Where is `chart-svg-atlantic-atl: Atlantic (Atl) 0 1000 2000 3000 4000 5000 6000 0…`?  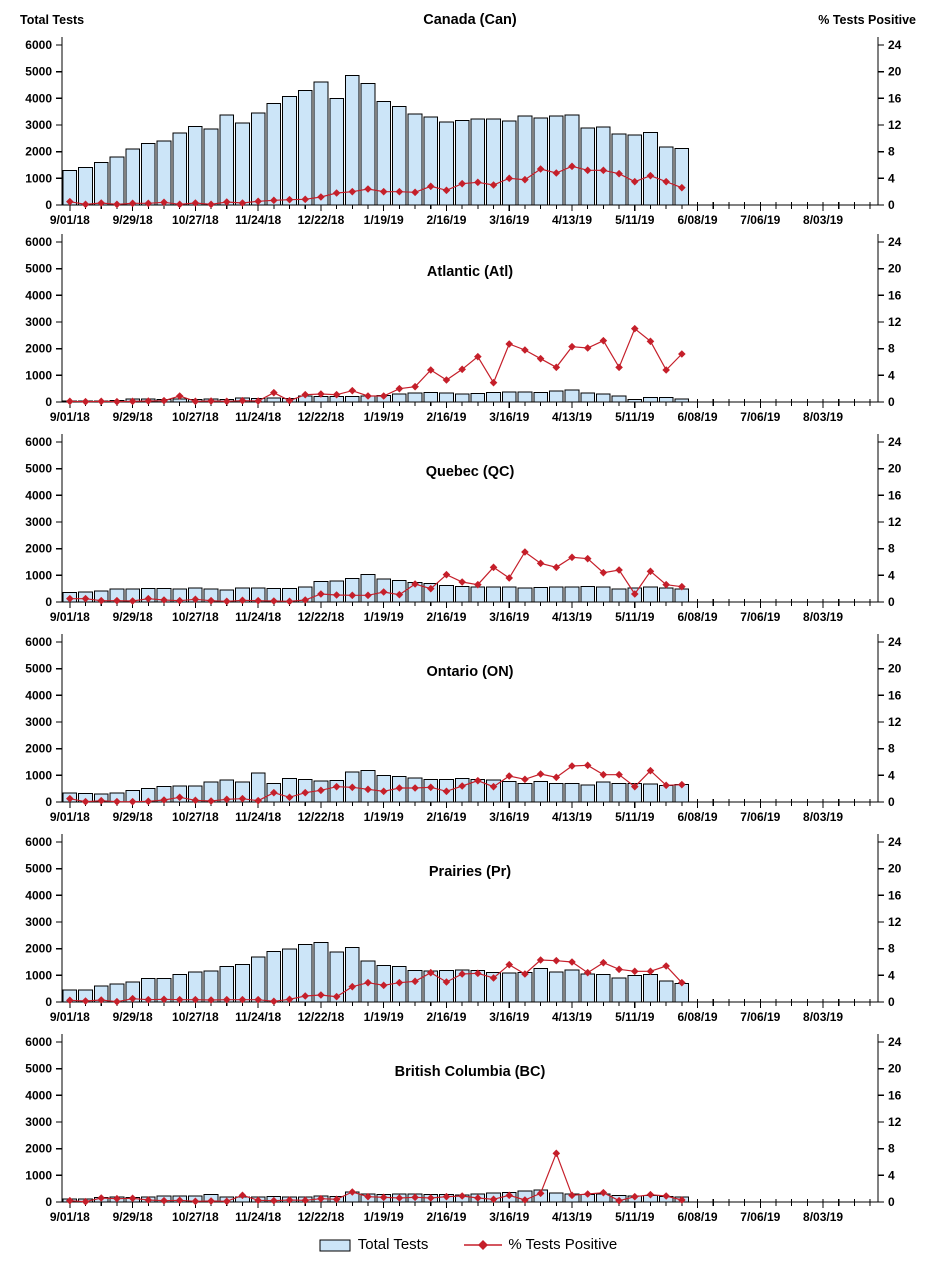 chart-svg-atlantic-atl: Atlantic (Atl) 0 1000 2000 3000 4000 5000 6000 0… is located at coordinates (463, 329).